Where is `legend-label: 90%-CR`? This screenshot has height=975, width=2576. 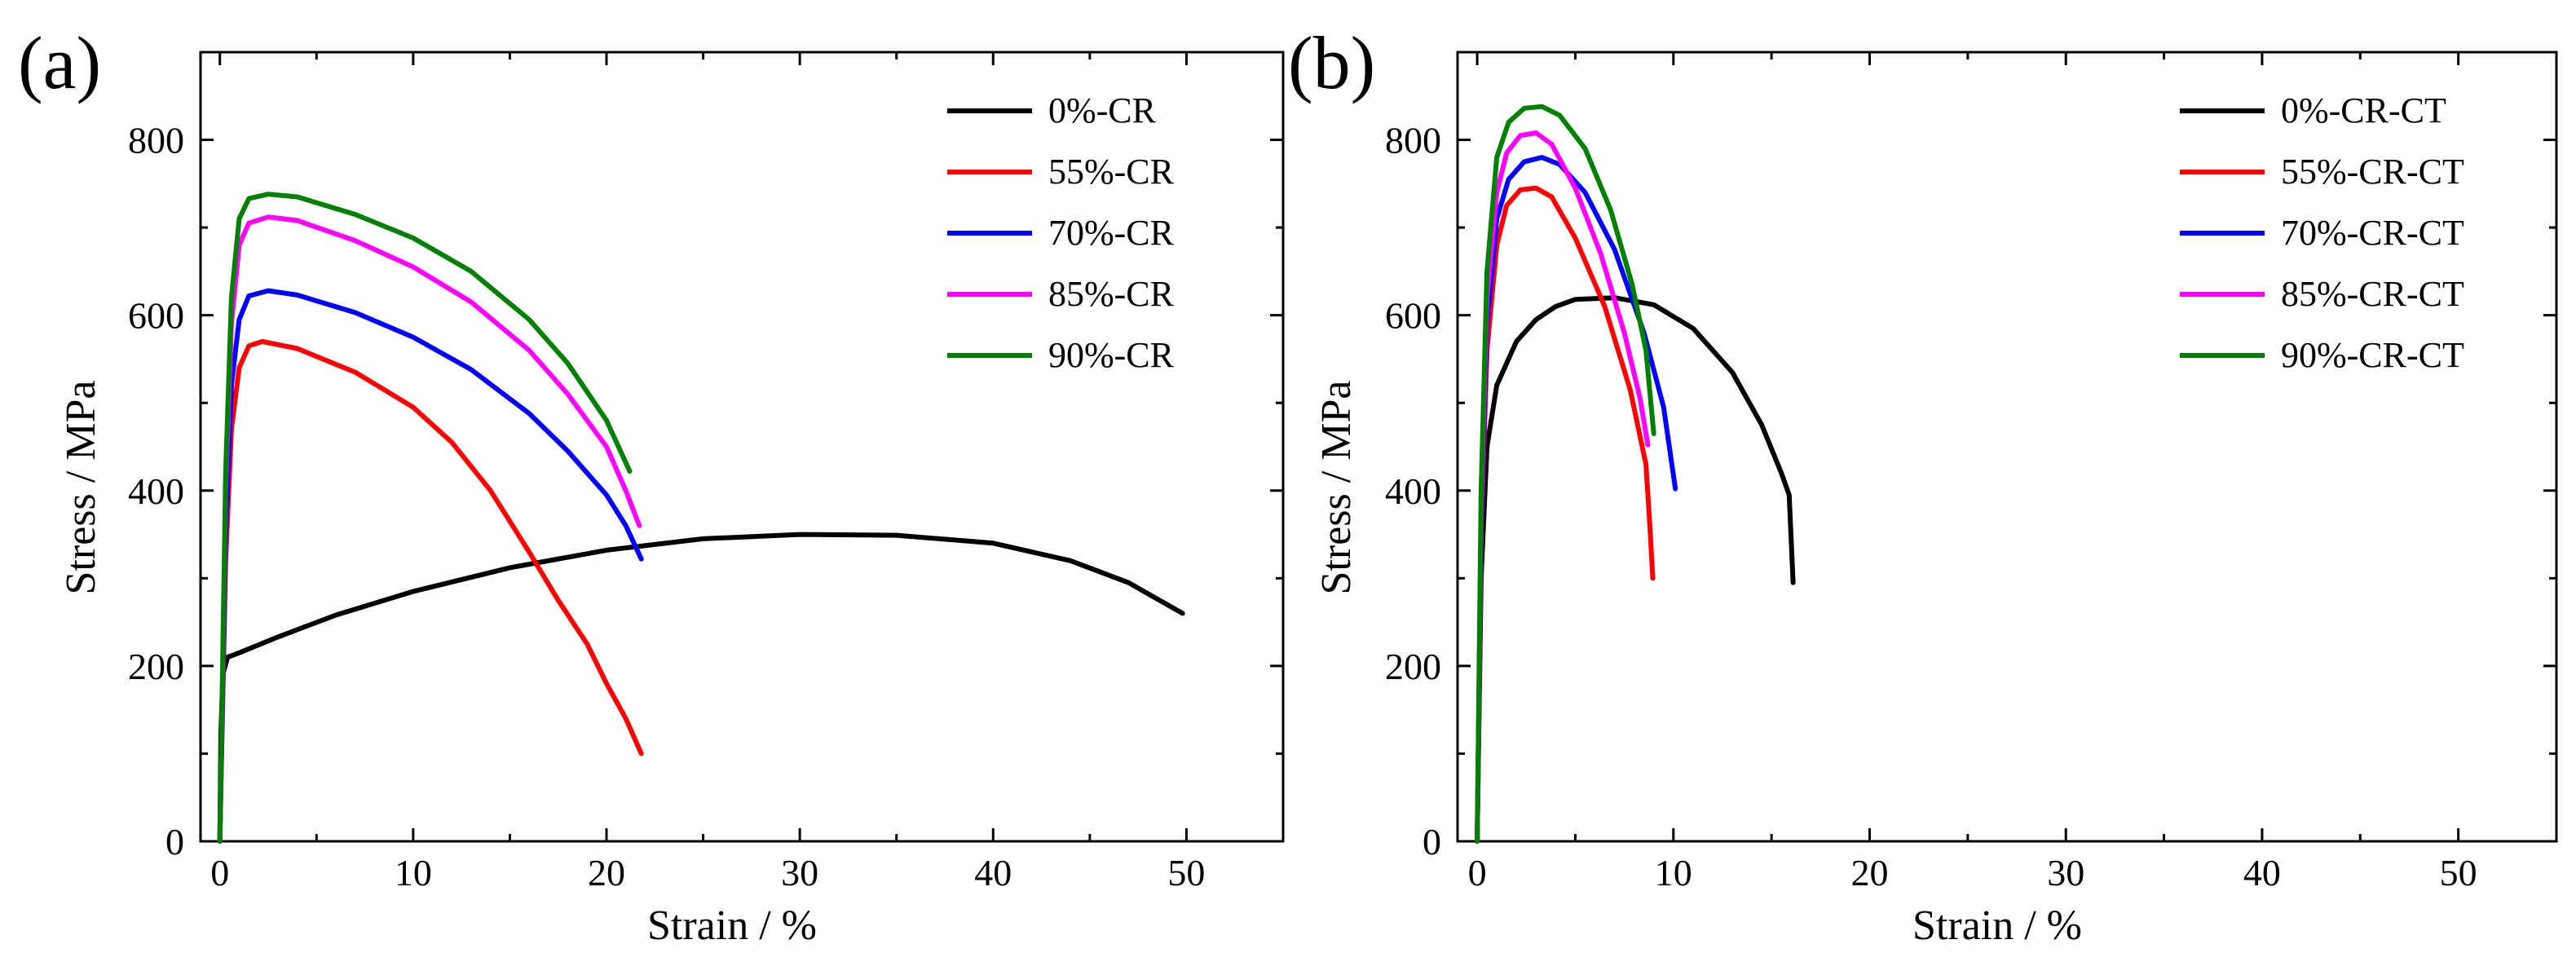 legend-label: 90%-CR is located at coordinates (1111, 355).